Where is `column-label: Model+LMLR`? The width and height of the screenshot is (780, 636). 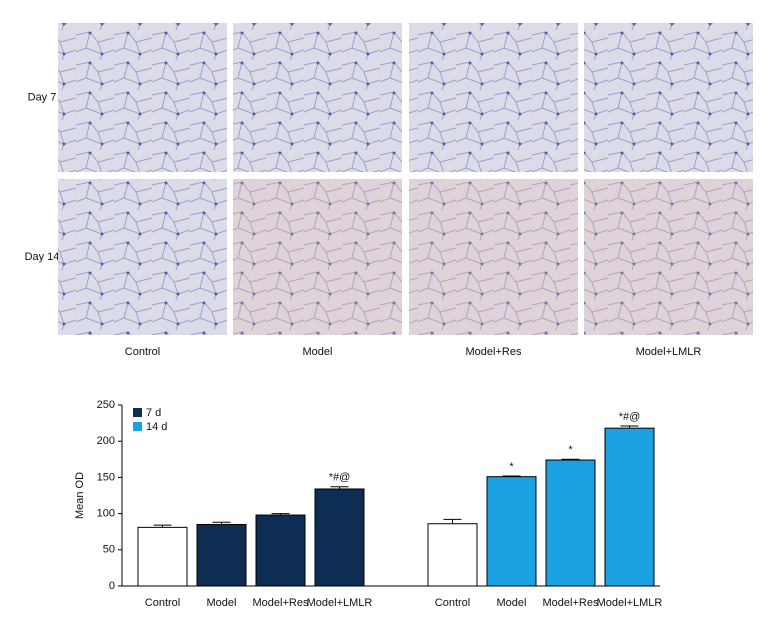
column-label: Model+LMLR is located at coordinates (669, 352).